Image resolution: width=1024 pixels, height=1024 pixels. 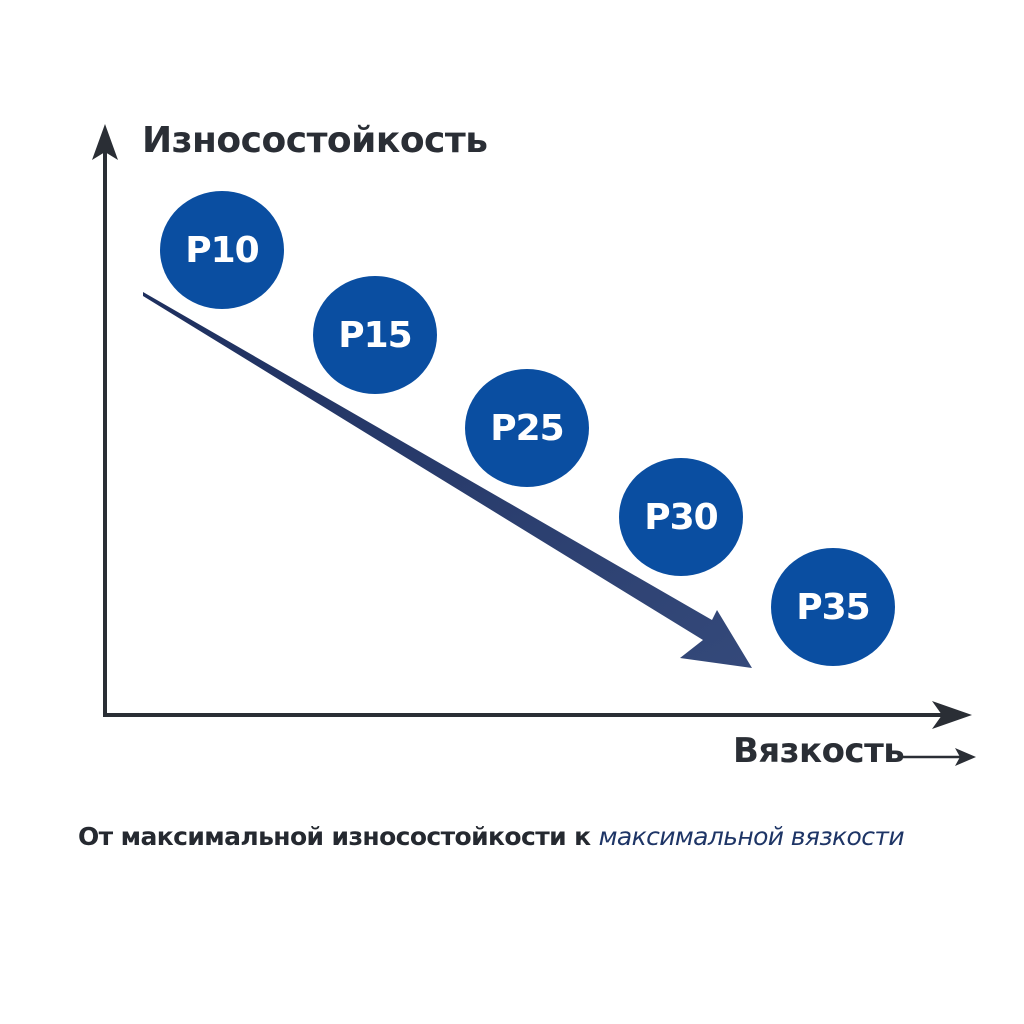 What do you see at coordinates (527, 428) in the screenshot?
I see `grade-p25: P25` at bounding box center [527, 428].